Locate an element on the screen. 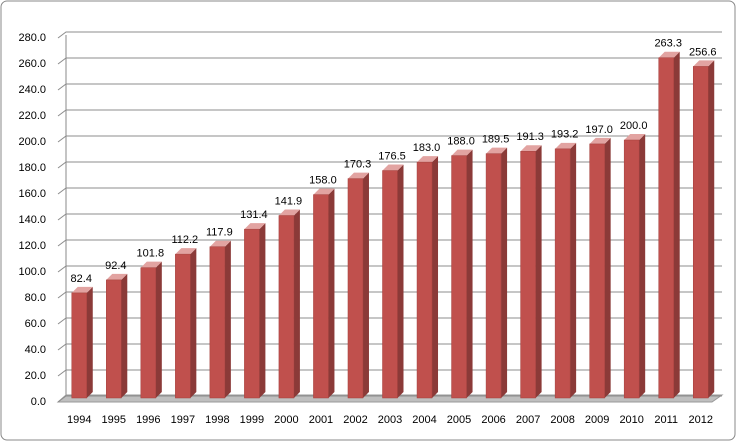  x-tick-label: 2005 is located at coordinates (459, 420).